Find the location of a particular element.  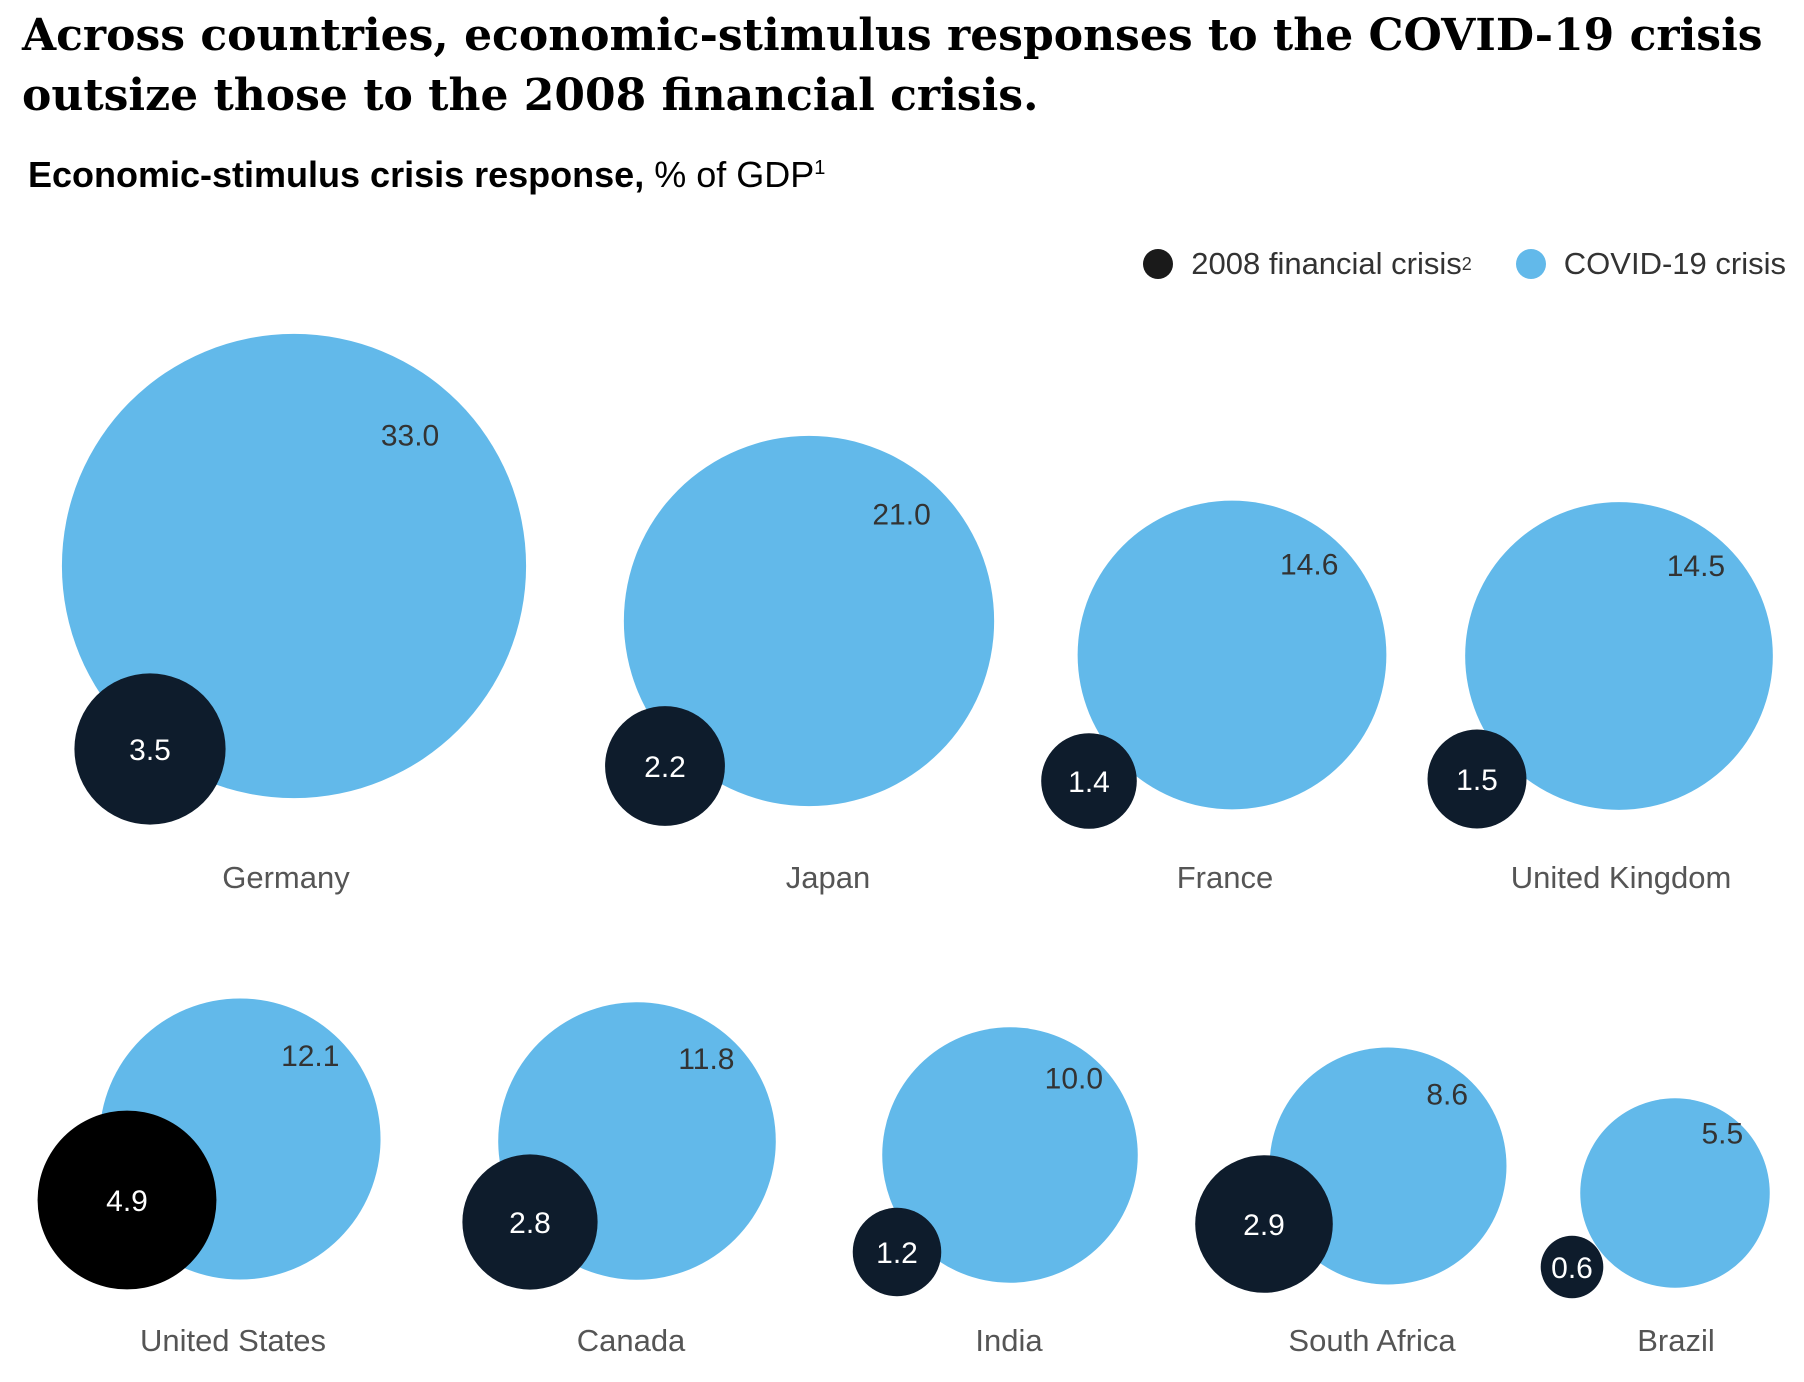

financial-value-label-india: 1.2 is located at coordinates (897, 1253).